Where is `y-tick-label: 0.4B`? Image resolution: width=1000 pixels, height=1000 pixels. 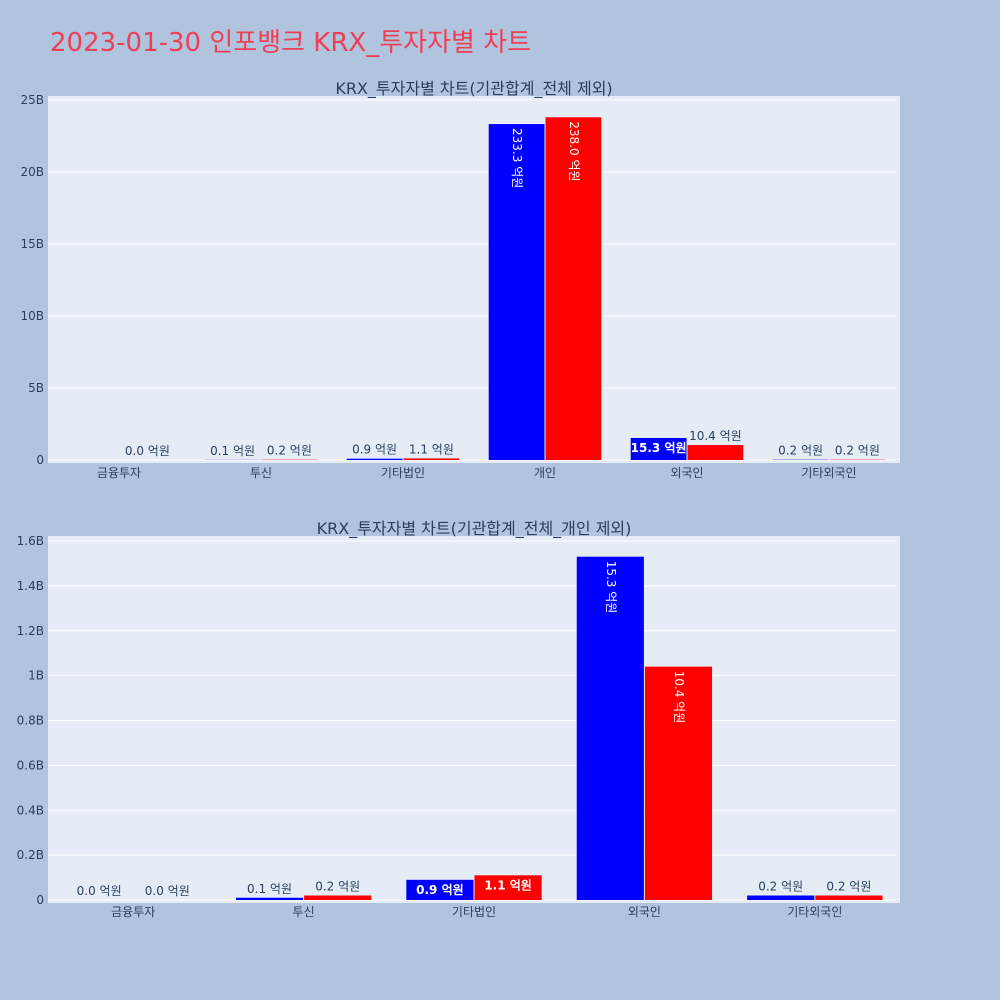 y-tick-label: 0.4B is located at coordinates (30, 810).